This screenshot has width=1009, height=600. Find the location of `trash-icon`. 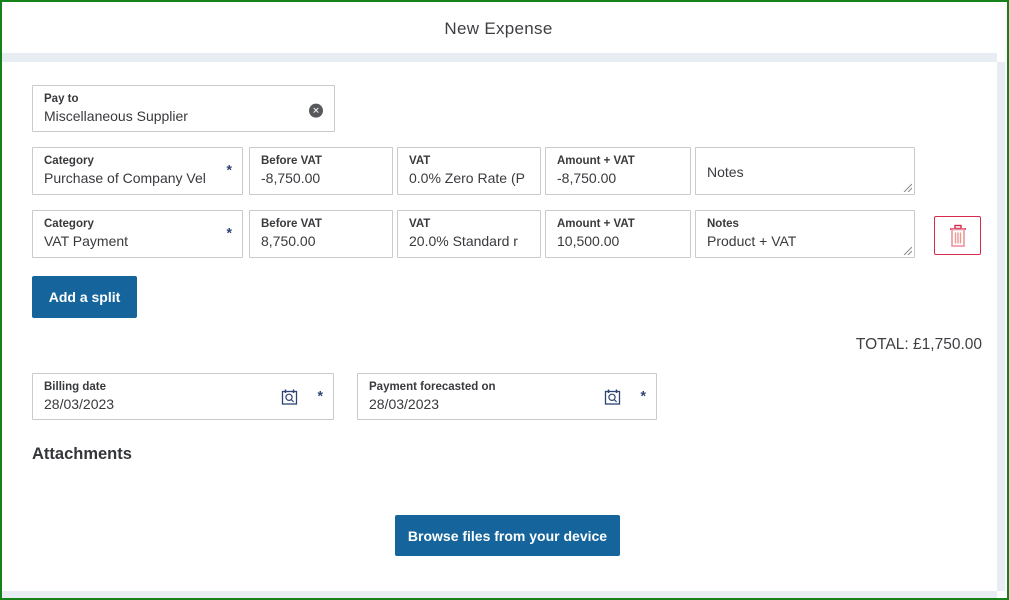

trash-icon is located at coordinates (957, 235).